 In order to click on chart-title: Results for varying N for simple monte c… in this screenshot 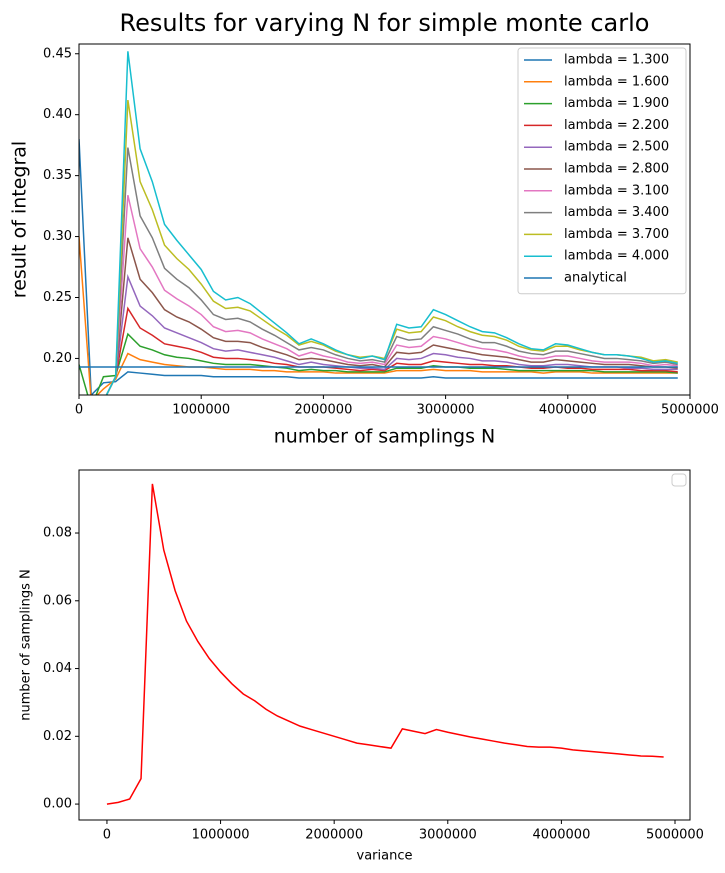, I will do `click(385, 23)`.